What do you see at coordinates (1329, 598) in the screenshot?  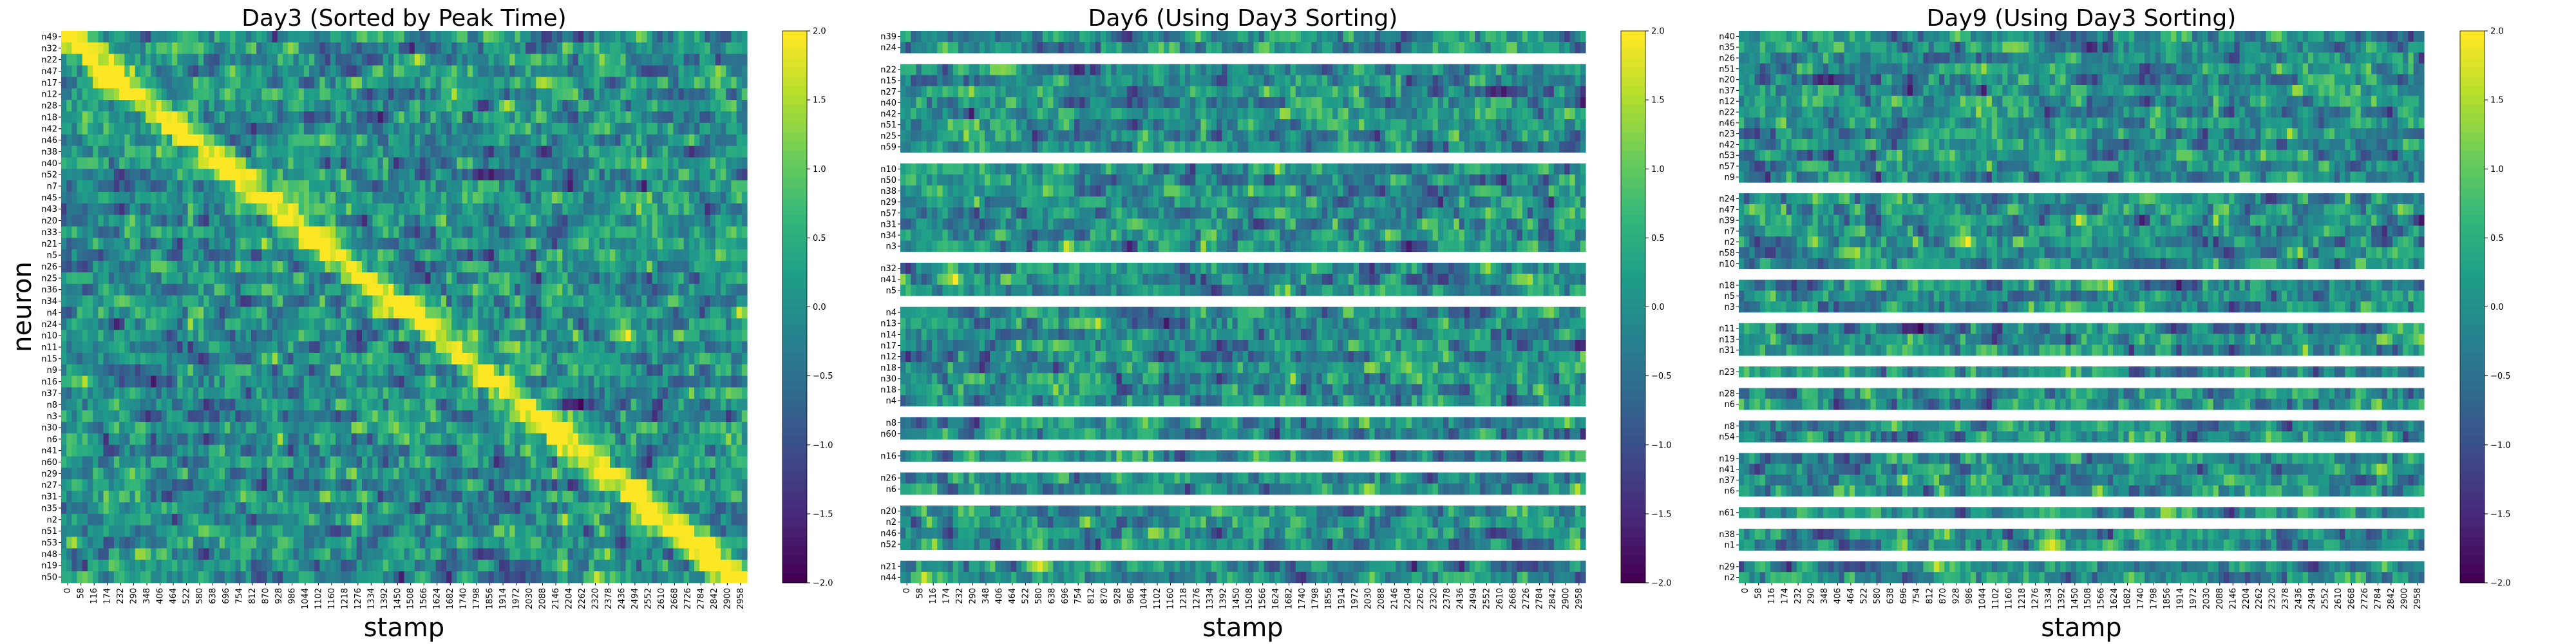 I see `x-tick-label: 1856` at bounding box center [1329, 598].